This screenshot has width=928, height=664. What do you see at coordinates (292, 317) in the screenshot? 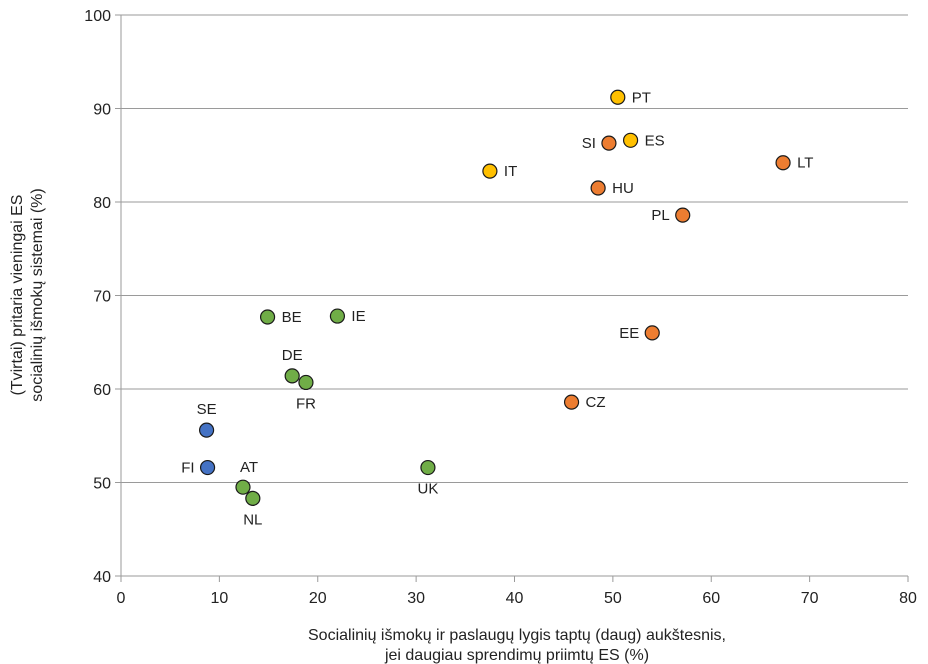
I see `data-label-be: BE` at bounding box center [292, 317].